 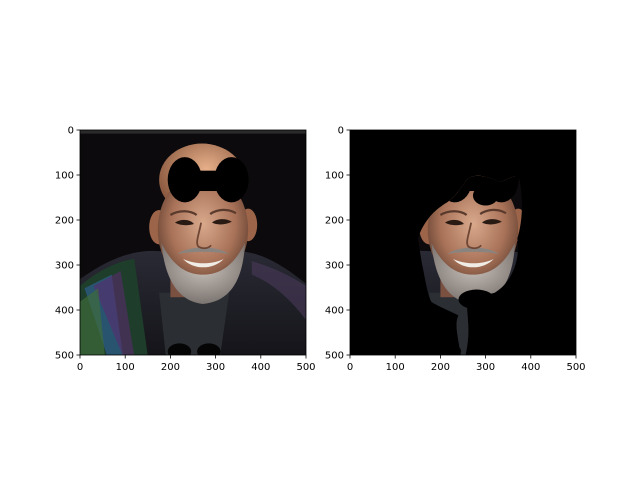 What do you see at coordinates (575, 367) in the screenshot?
I see `right-x-tick-label: 500` at bounding box center [575, 367].